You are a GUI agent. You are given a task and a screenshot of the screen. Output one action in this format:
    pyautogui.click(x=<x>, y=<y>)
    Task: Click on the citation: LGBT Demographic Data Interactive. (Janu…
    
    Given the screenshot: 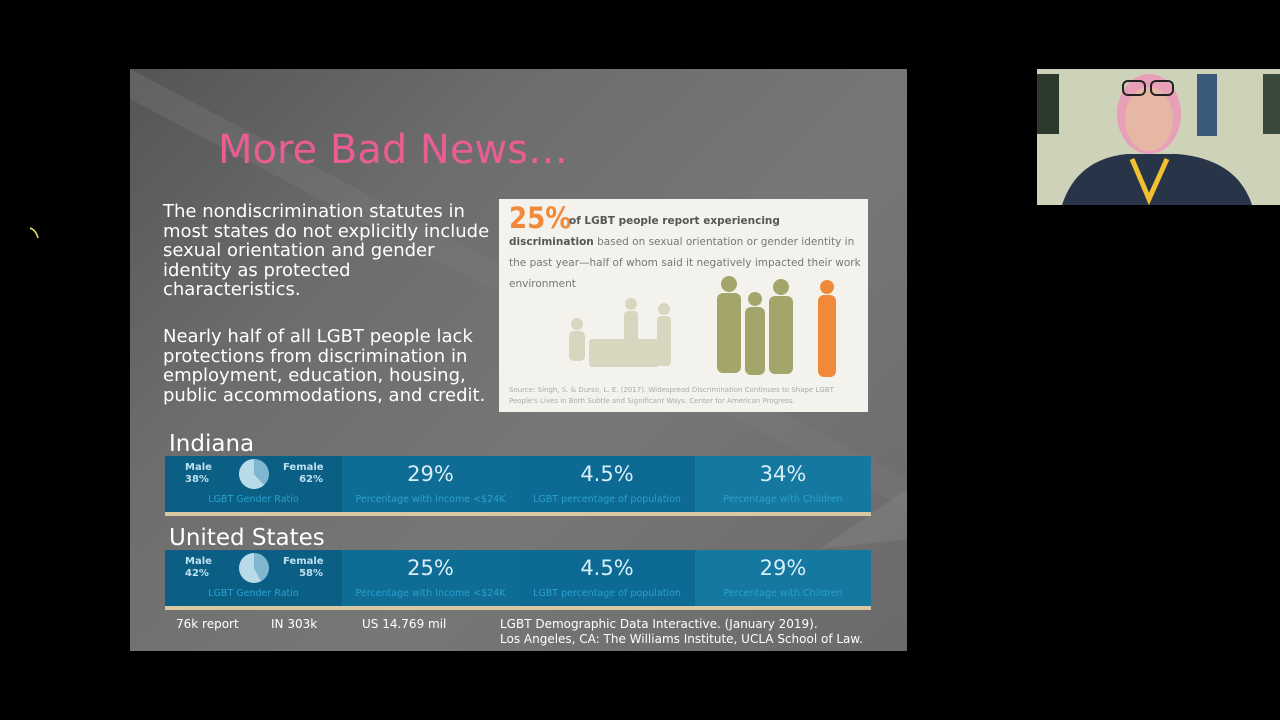 What is the action you would take?
    pyautogui.click(x=681, y=632)
    